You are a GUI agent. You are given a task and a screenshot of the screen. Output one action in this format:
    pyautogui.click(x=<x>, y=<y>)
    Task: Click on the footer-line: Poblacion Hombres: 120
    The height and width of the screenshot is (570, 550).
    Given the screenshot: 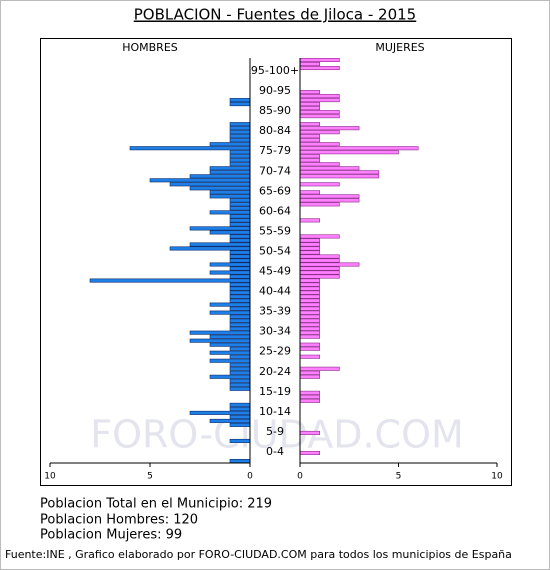 What is the action you would take?
    pyautogui.click(x=119, y=520)
    